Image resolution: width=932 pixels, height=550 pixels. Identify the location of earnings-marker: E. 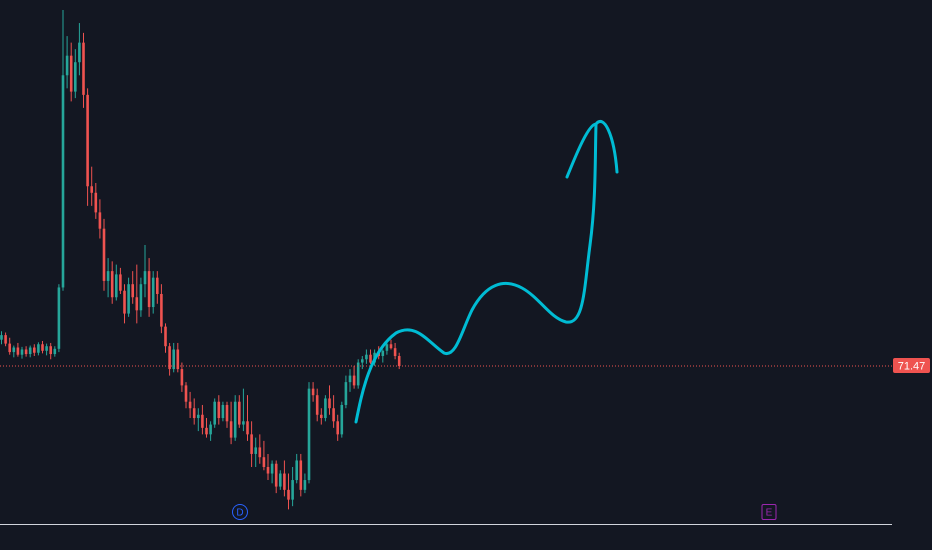
(769, 512).